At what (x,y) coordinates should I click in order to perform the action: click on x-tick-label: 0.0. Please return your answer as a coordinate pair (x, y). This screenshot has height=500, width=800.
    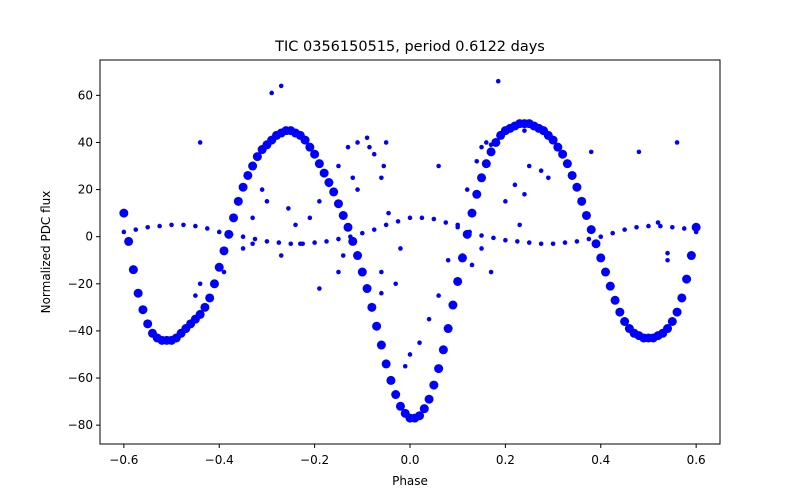
    Looking at the image, I should click on (409, 460).